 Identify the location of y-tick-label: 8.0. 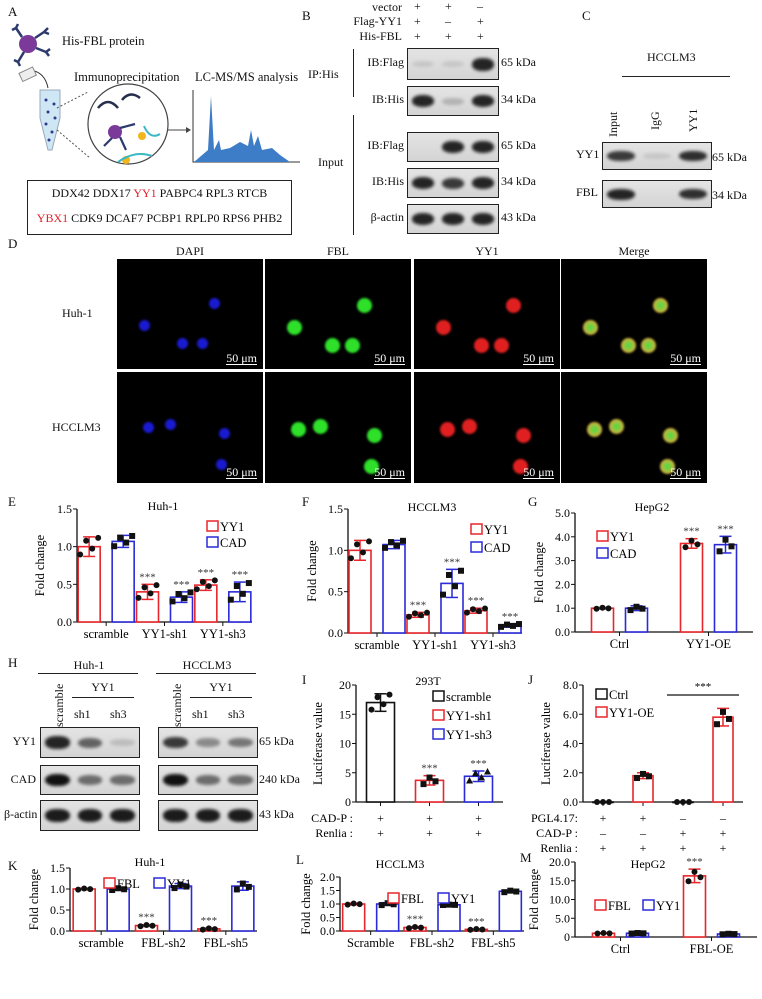
(570, 685).